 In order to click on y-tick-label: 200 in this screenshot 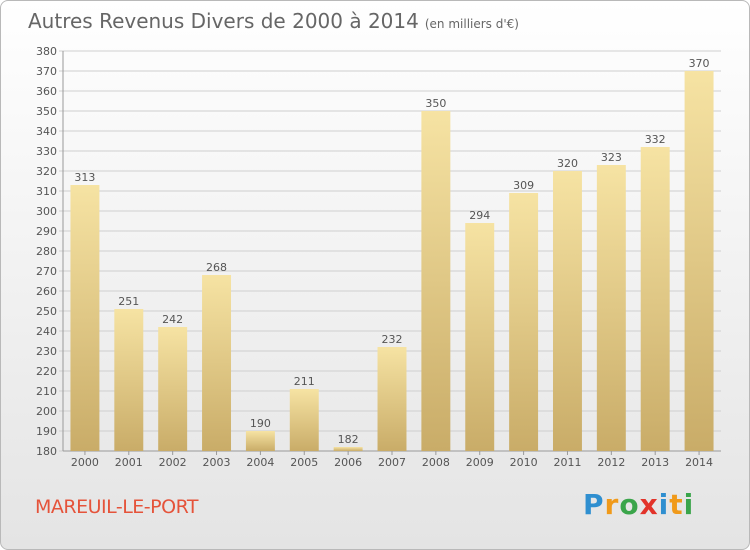, I will do `click(46, 411)`.